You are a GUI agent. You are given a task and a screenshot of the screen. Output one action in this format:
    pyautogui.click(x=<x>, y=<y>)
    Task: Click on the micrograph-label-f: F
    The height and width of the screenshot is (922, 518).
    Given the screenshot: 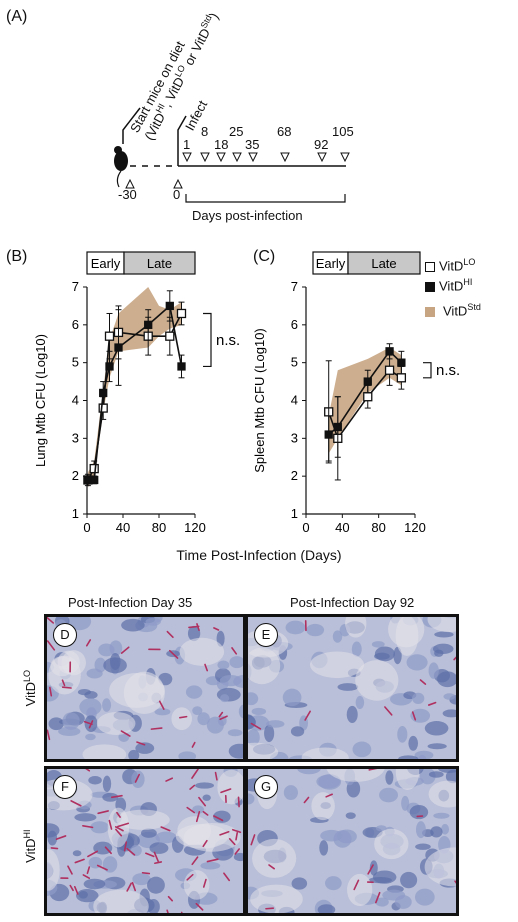 What is the action you would take?
    pyautogui.click(x=65, y=787)
    